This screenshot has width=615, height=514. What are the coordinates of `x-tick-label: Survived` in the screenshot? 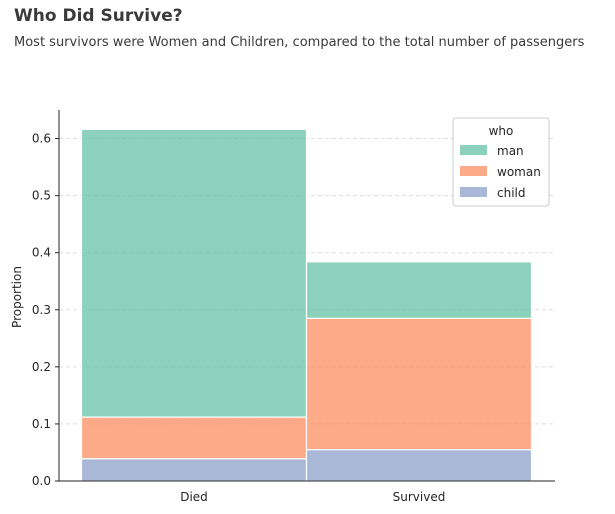 It's located at (419, 497).